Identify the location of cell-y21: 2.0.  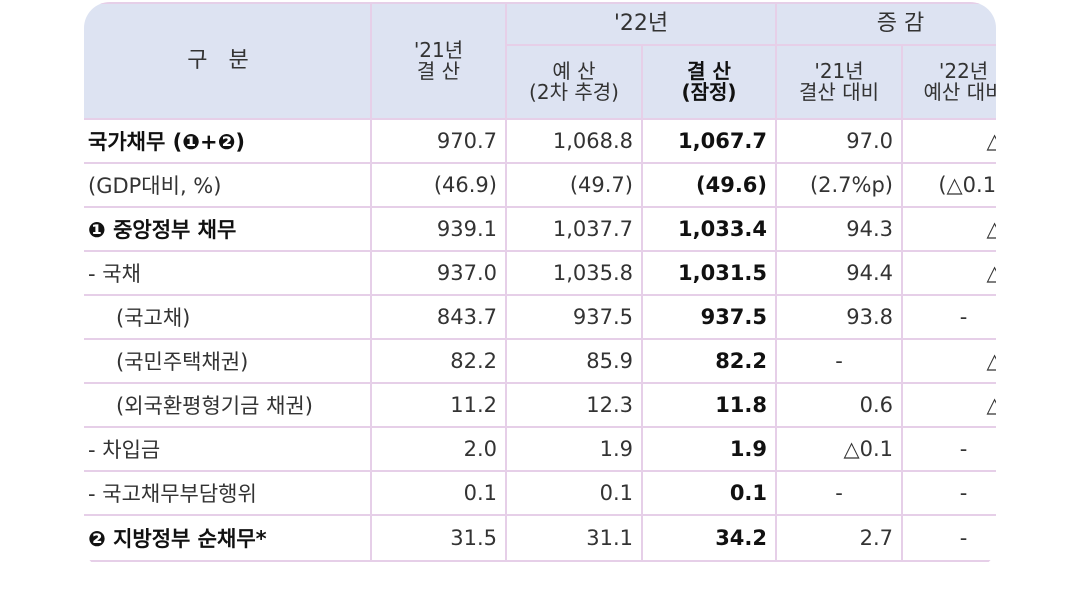
(438, 449).